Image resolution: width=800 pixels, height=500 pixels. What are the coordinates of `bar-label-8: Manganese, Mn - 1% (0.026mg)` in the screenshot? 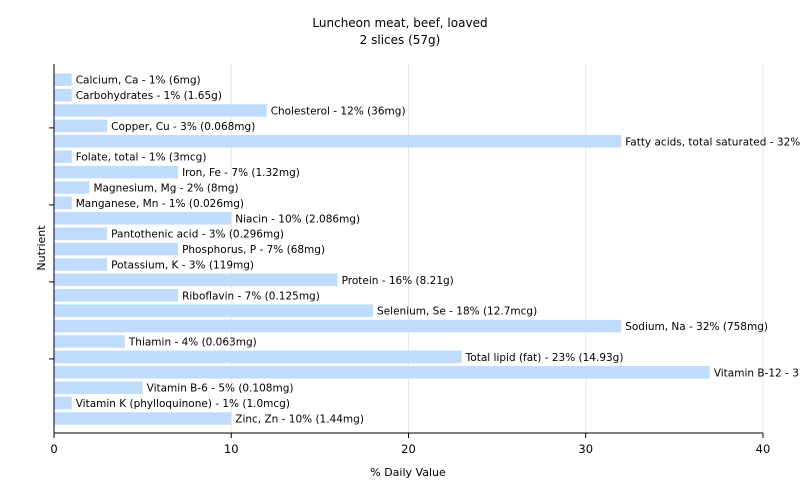 It's located at (160, 204).